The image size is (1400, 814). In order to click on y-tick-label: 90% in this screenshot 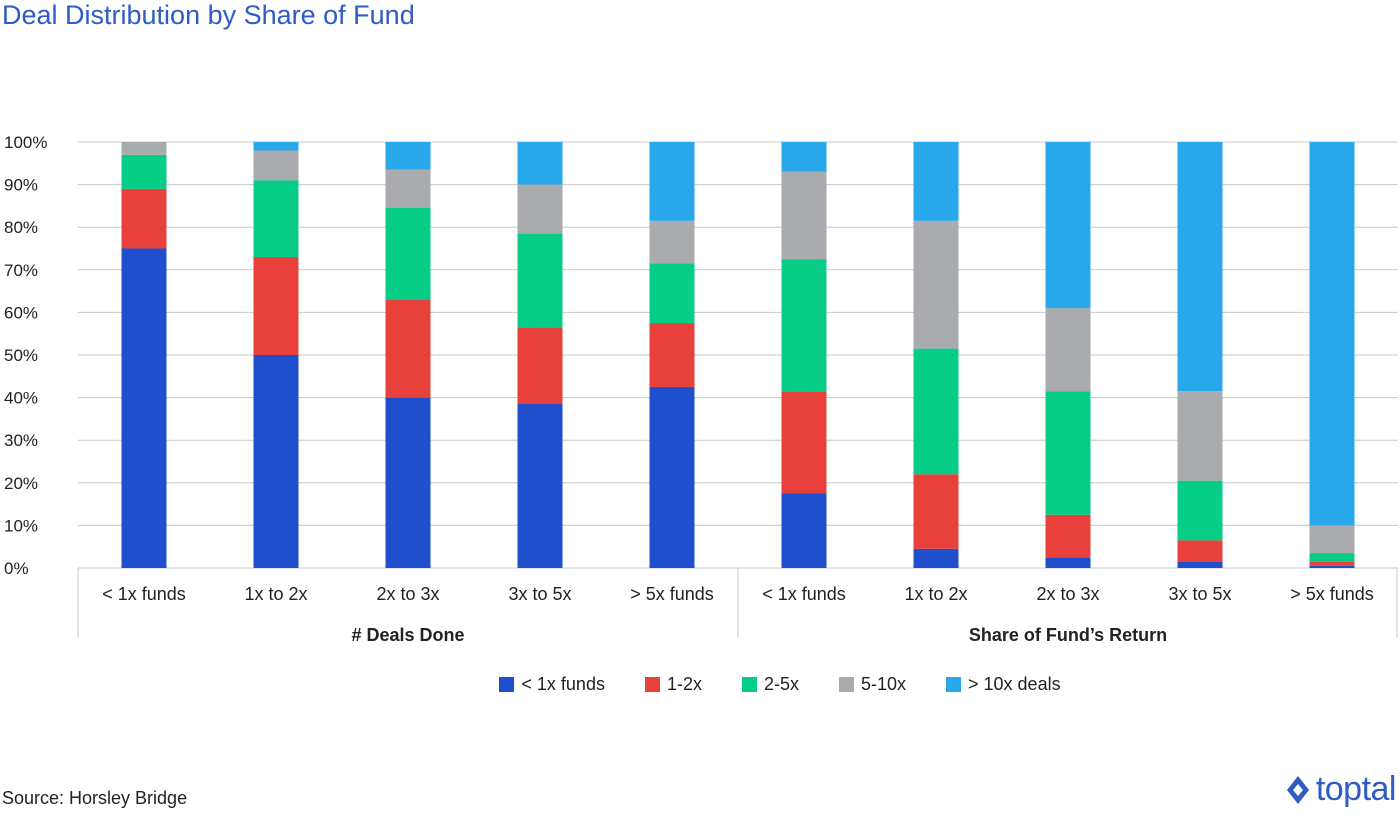, I will do `click(21, 185)`.